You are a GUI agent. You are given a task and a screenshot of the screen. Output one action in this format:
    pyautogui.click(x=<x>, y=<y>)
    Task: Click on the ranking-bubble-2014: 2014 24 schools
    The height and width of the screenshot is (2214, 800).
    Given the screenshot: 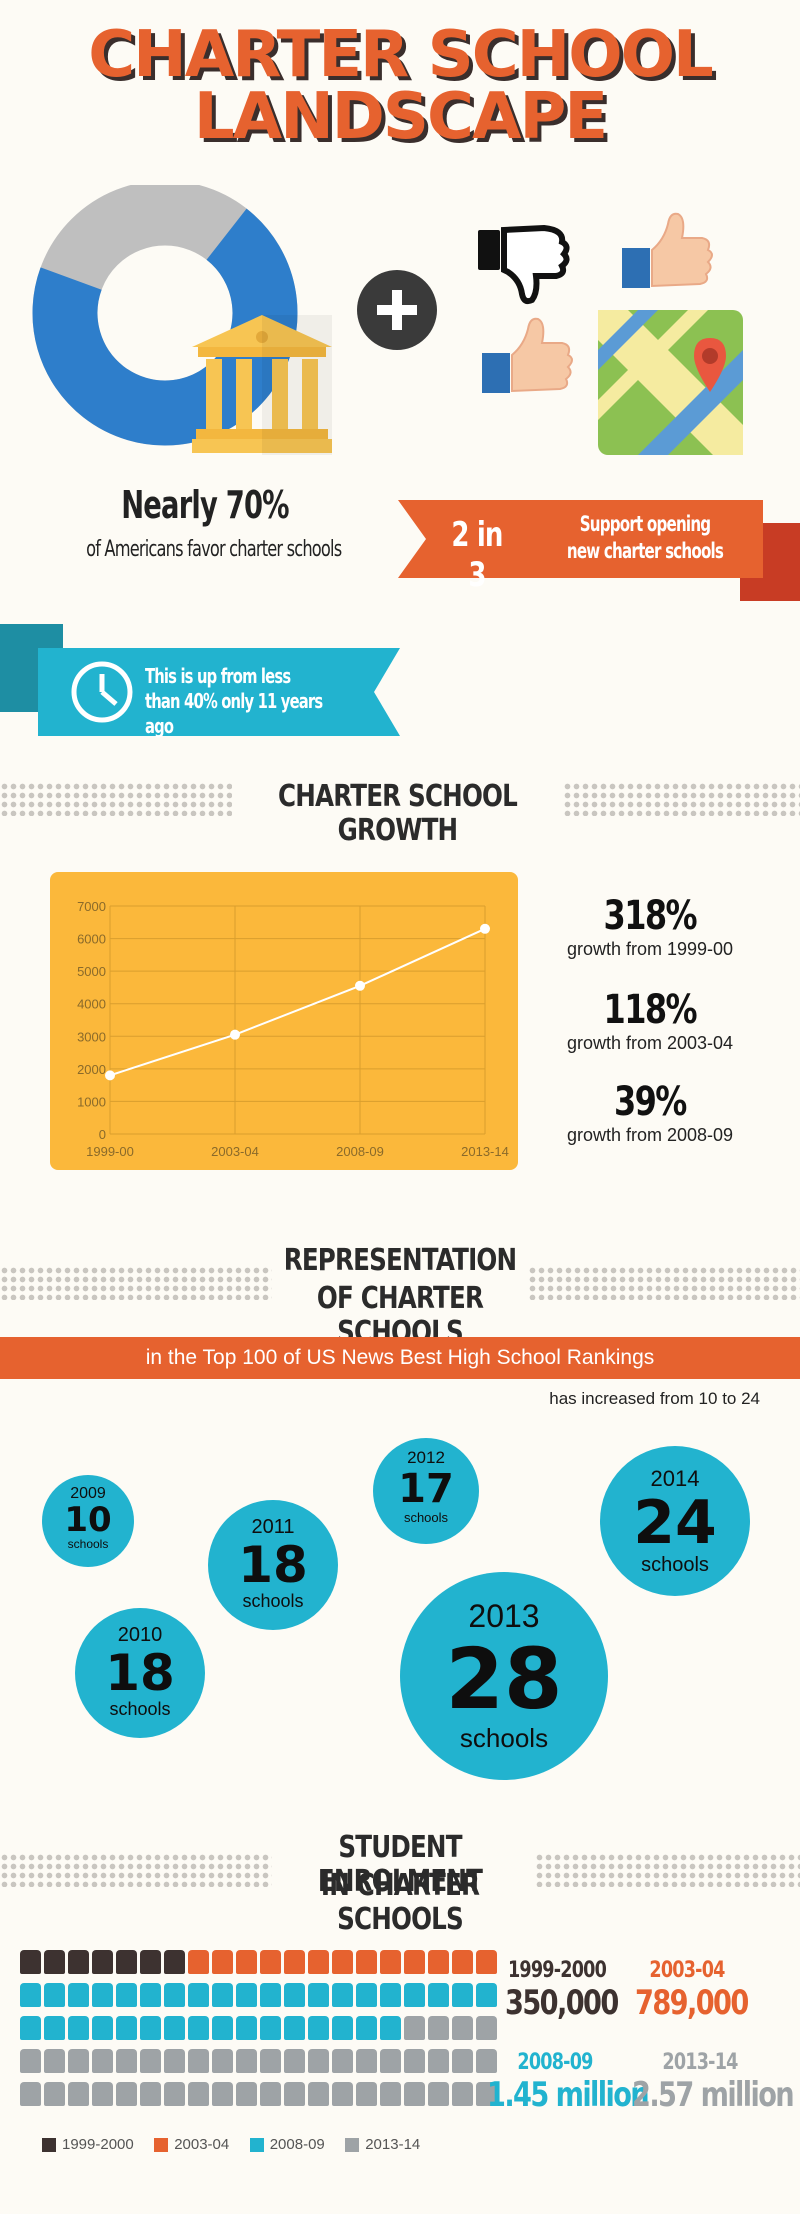 What is the action you would take?
    pyautogui.click(x=675, y=1521)
    